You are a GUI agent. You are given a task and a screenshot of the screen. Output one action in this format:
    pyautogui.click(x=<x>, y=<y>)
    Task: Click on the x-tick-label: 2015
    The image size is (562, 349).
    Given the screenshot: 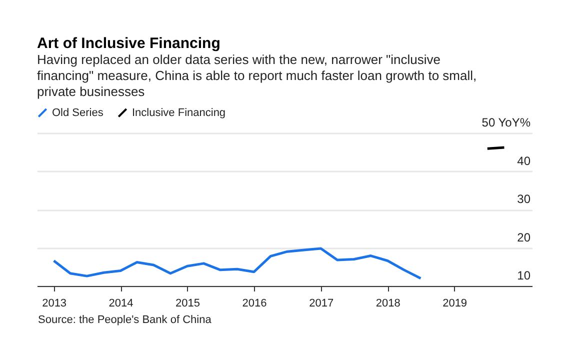 What is the action you would take?
    pyautogui.click(x=188, y=304)
    